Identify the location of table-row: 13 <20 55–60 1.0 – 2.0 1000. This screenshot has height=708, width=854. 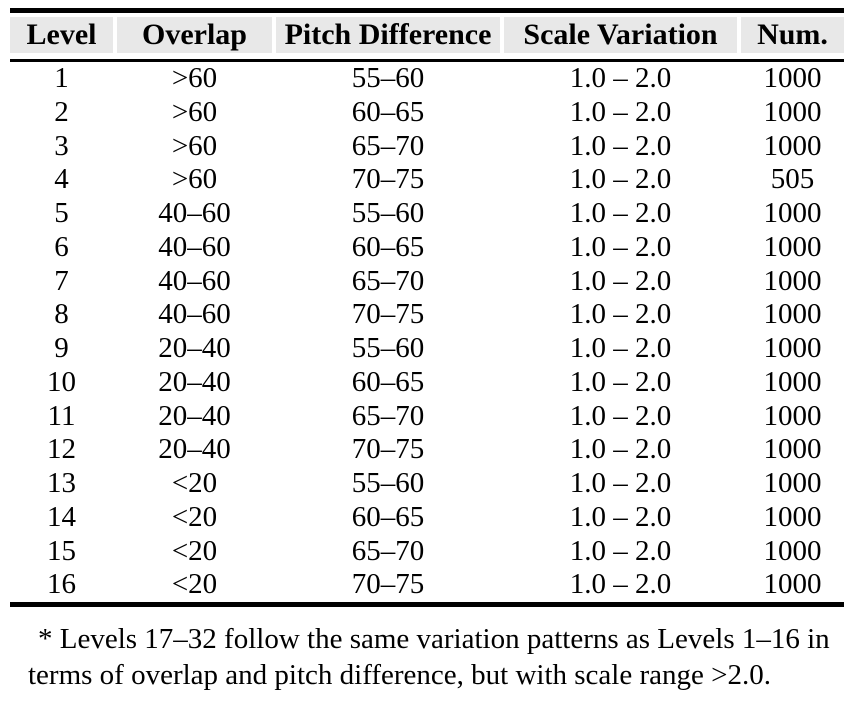
(427, 484).